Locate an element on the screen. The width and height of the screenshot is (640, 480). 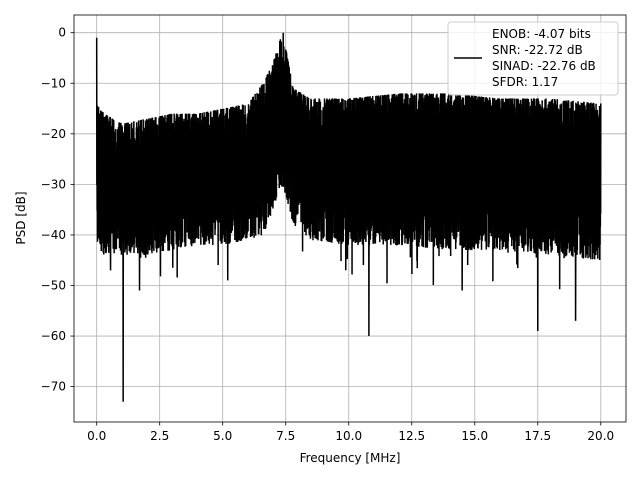
y-tick-label: 0 is located at coordinates (62, 33).